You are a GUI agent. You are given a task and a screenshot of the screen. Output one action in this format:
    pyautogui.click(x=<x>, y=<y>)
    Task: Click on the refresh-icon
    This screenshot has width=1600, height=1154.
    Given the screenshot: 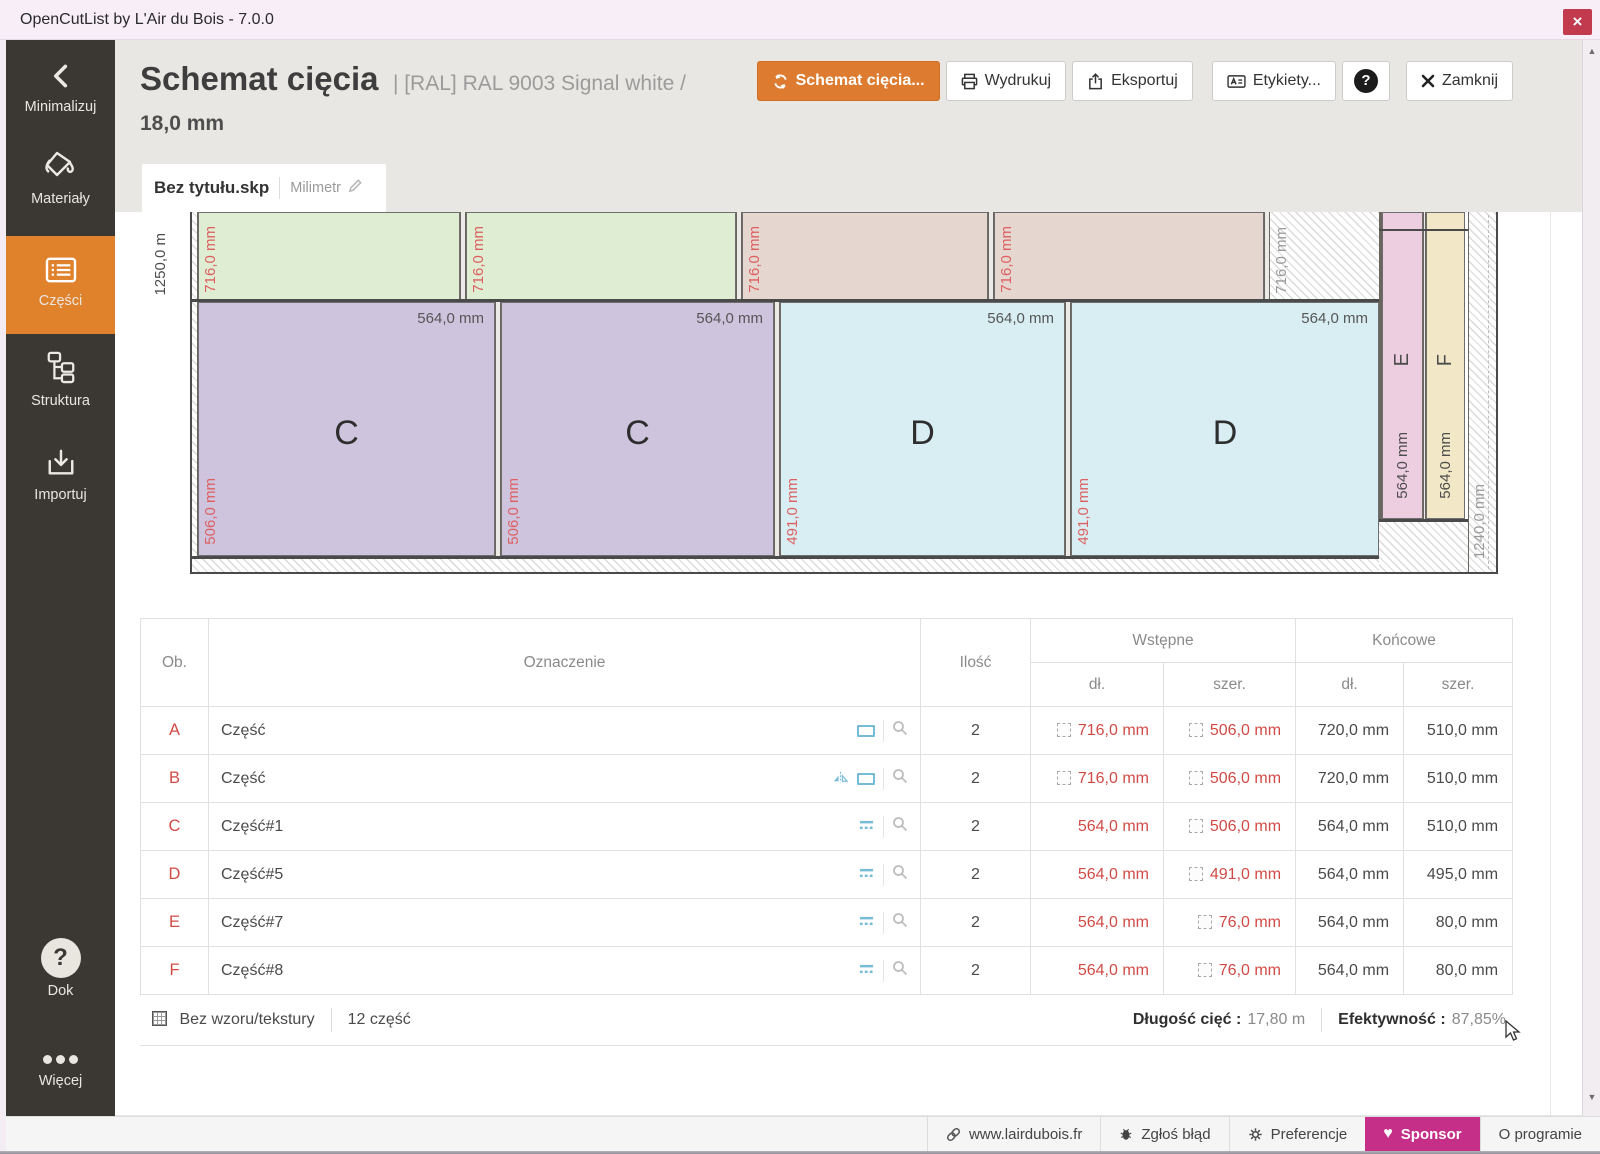 What is the action you would take?
    pyautogui.click(x=780, y=81)
    